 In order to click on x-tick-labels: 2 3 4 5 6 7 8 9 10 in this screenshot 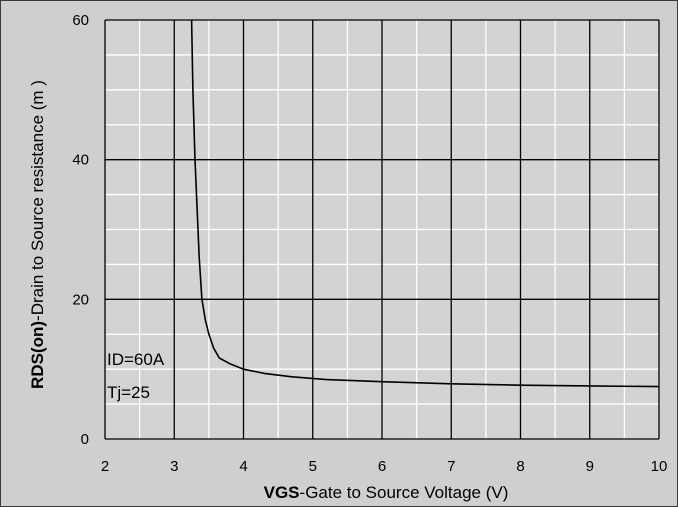, I will do `click(384, 466)`.